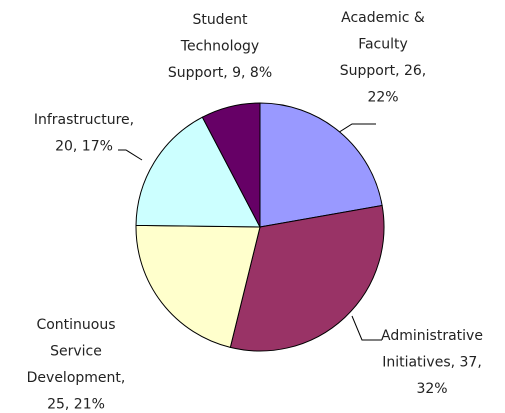 The height and width of the screenshot is (413, 505). Describe the element at coordinates (84, 120) in the screenshot. I see `slice-label: Infrastructure,` at that location.